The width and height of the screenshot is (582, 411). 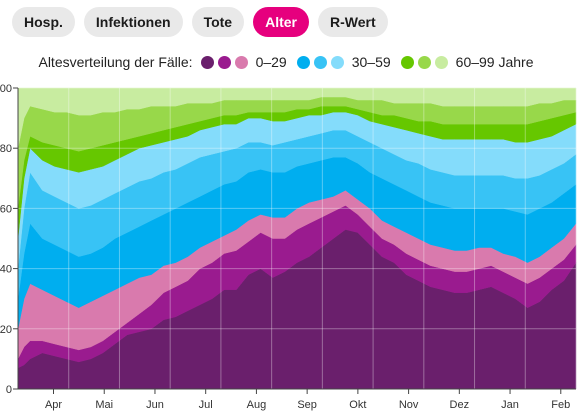 I want to click on legend-title: Altesverteilung der Fälle:, so click(x=115, y=62).